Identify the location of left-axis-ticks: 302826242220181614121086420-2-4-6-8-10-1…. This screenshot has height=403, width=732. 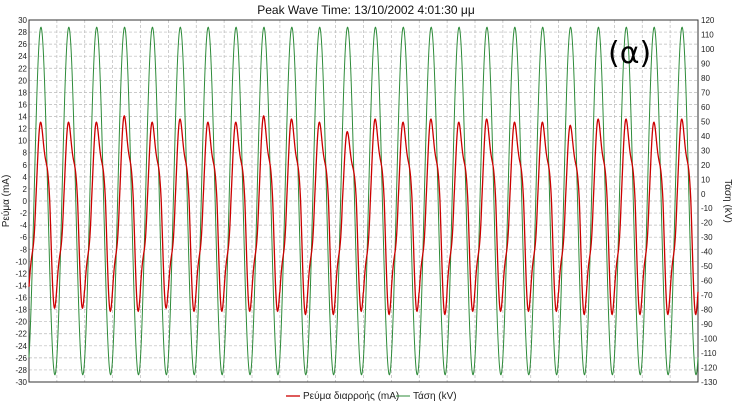
(21, 201).